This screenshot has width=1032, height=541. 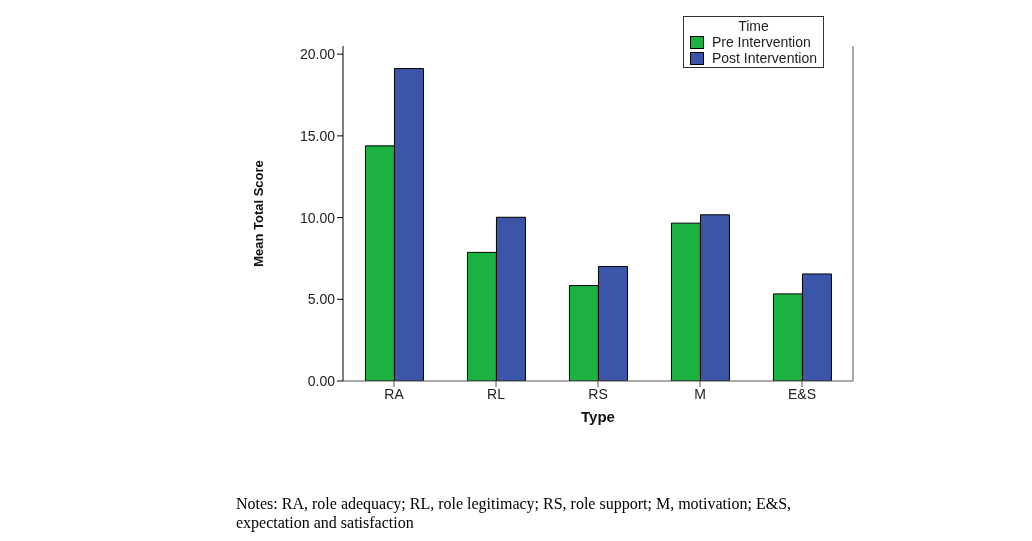 I want to click on y-axis-title: Mean Total Score, so click(x=258, y=213).